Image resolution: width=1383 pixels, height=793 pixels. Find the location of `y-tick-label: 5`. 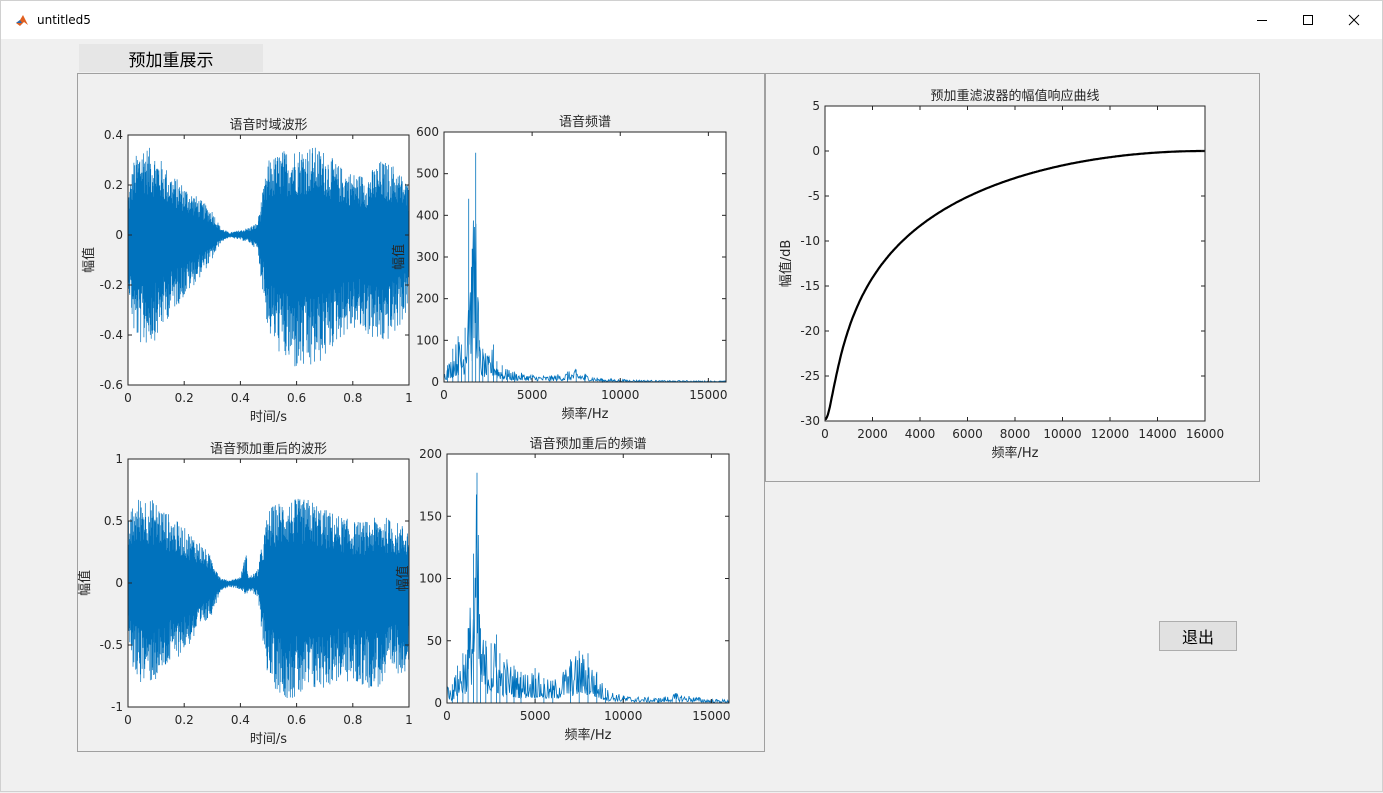

y-tick-label: 5 is located at coordinates (816, 106).